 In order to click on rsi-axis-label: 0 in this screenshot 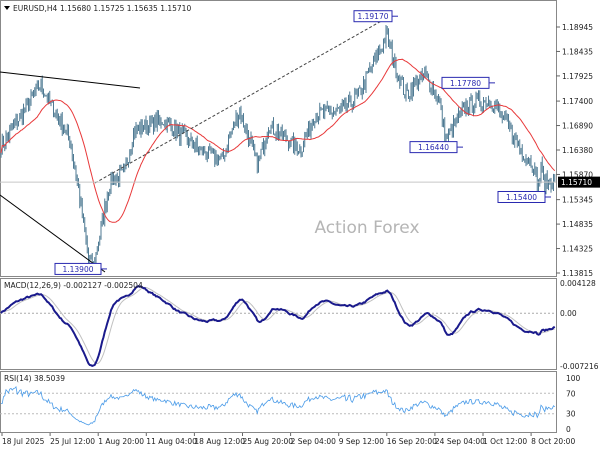, I will do `click(568, 429)`.